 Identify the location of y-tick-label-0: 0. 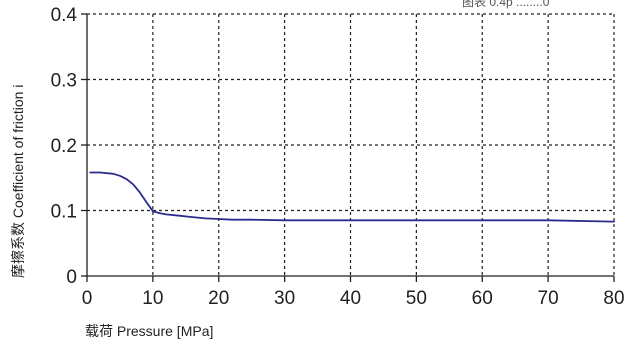
(71, 277).